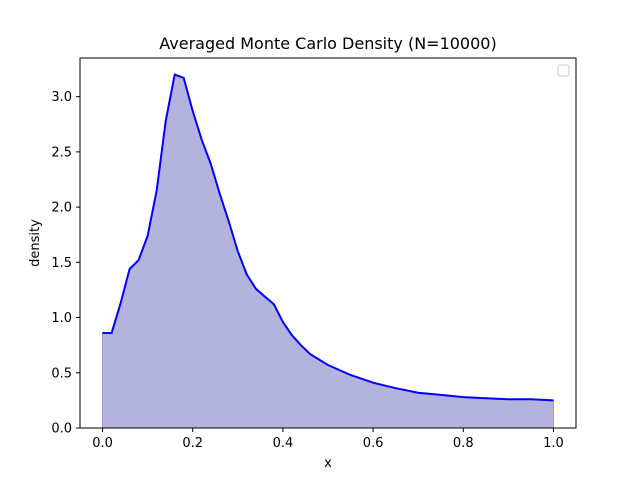 The image size is (640, 480). What do you see at coordinates (463, 443) in the screenshot?
I see `x-tick-label: 0.8` at bounding box center [463, 443].